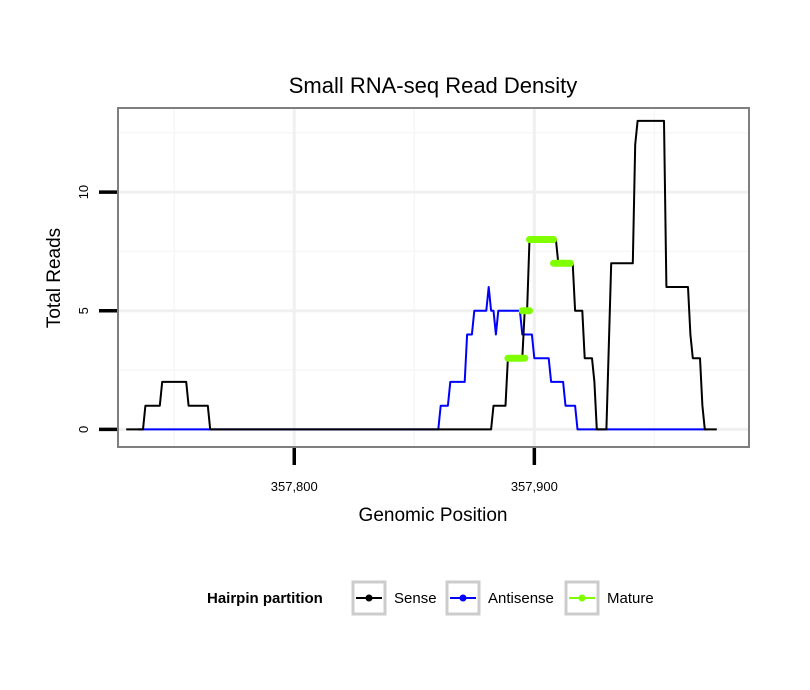  What do you see at coordinates (265, 598) in the screenshot?
I see `legend-title: Hairpin partition` at bounding box center [265, 598].